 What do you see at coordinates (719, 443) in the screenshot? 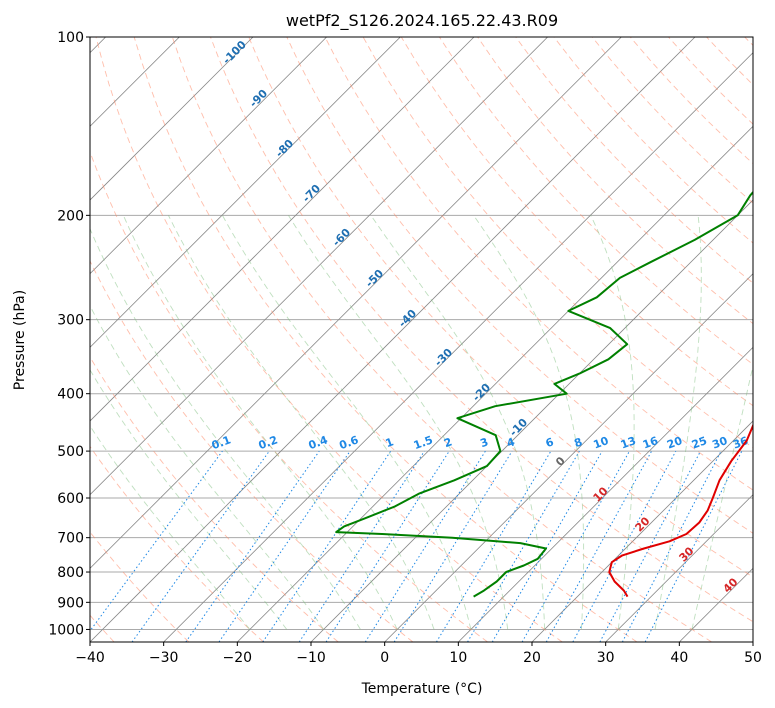
I see `mixing-ratio-label: 30` at bounding box center [719, 443].